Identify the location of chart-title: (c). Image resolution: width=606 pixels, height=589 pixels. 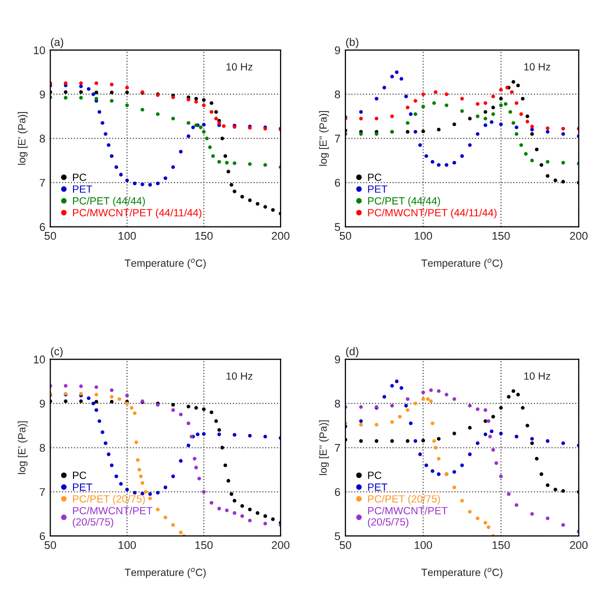
(56, 352).